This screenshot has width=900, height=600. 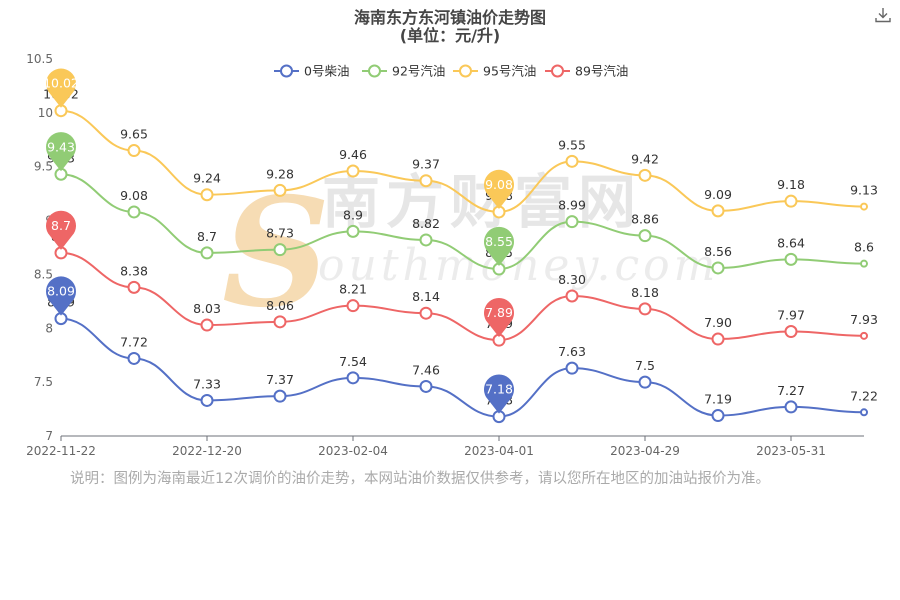 What do you see at coordinates (645, 365) in the screenshot?
I see `data-label: 7.5` at bounding box center [645, 365].